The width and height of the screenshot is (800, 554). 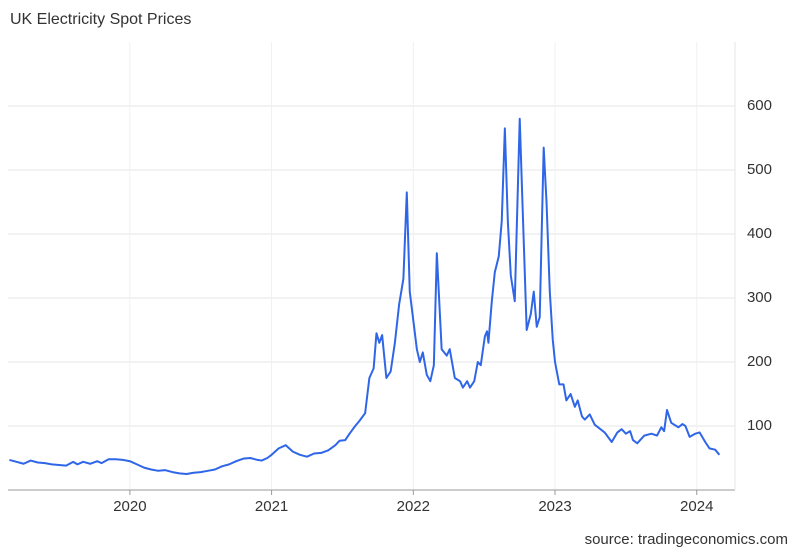 I want to click on y-tick-label: 300, so click(x=759, y=297).